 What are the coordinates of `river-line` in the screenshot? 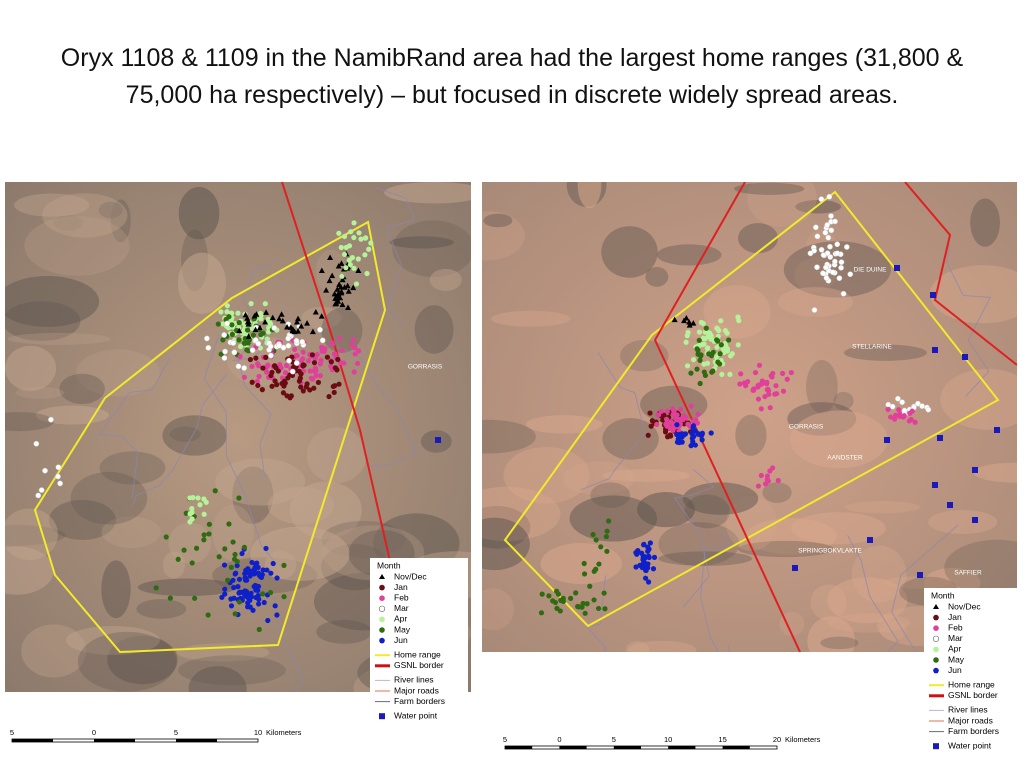 It's located at (134, 427).